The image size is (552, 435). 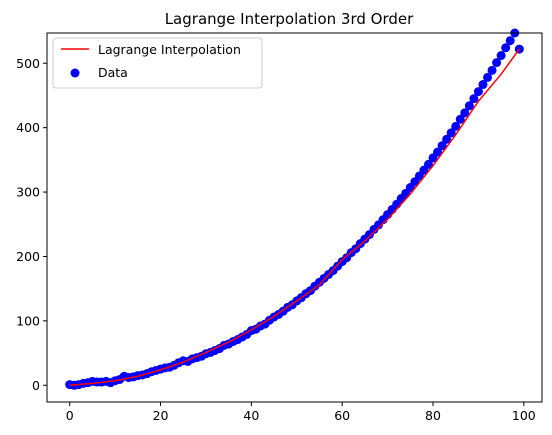 What do you see at coordinates (28, 320) in the screenshot?
I see `y-tick-label: 100` at bounding box center [28, 320].